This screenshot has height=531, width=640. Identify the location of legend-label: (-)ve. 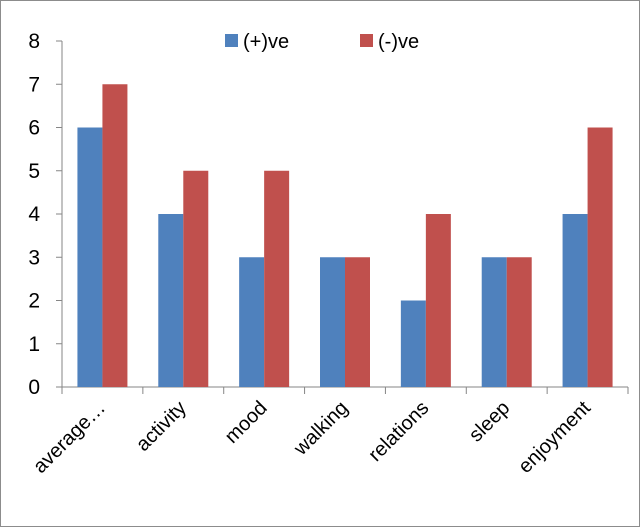
(398, 42).